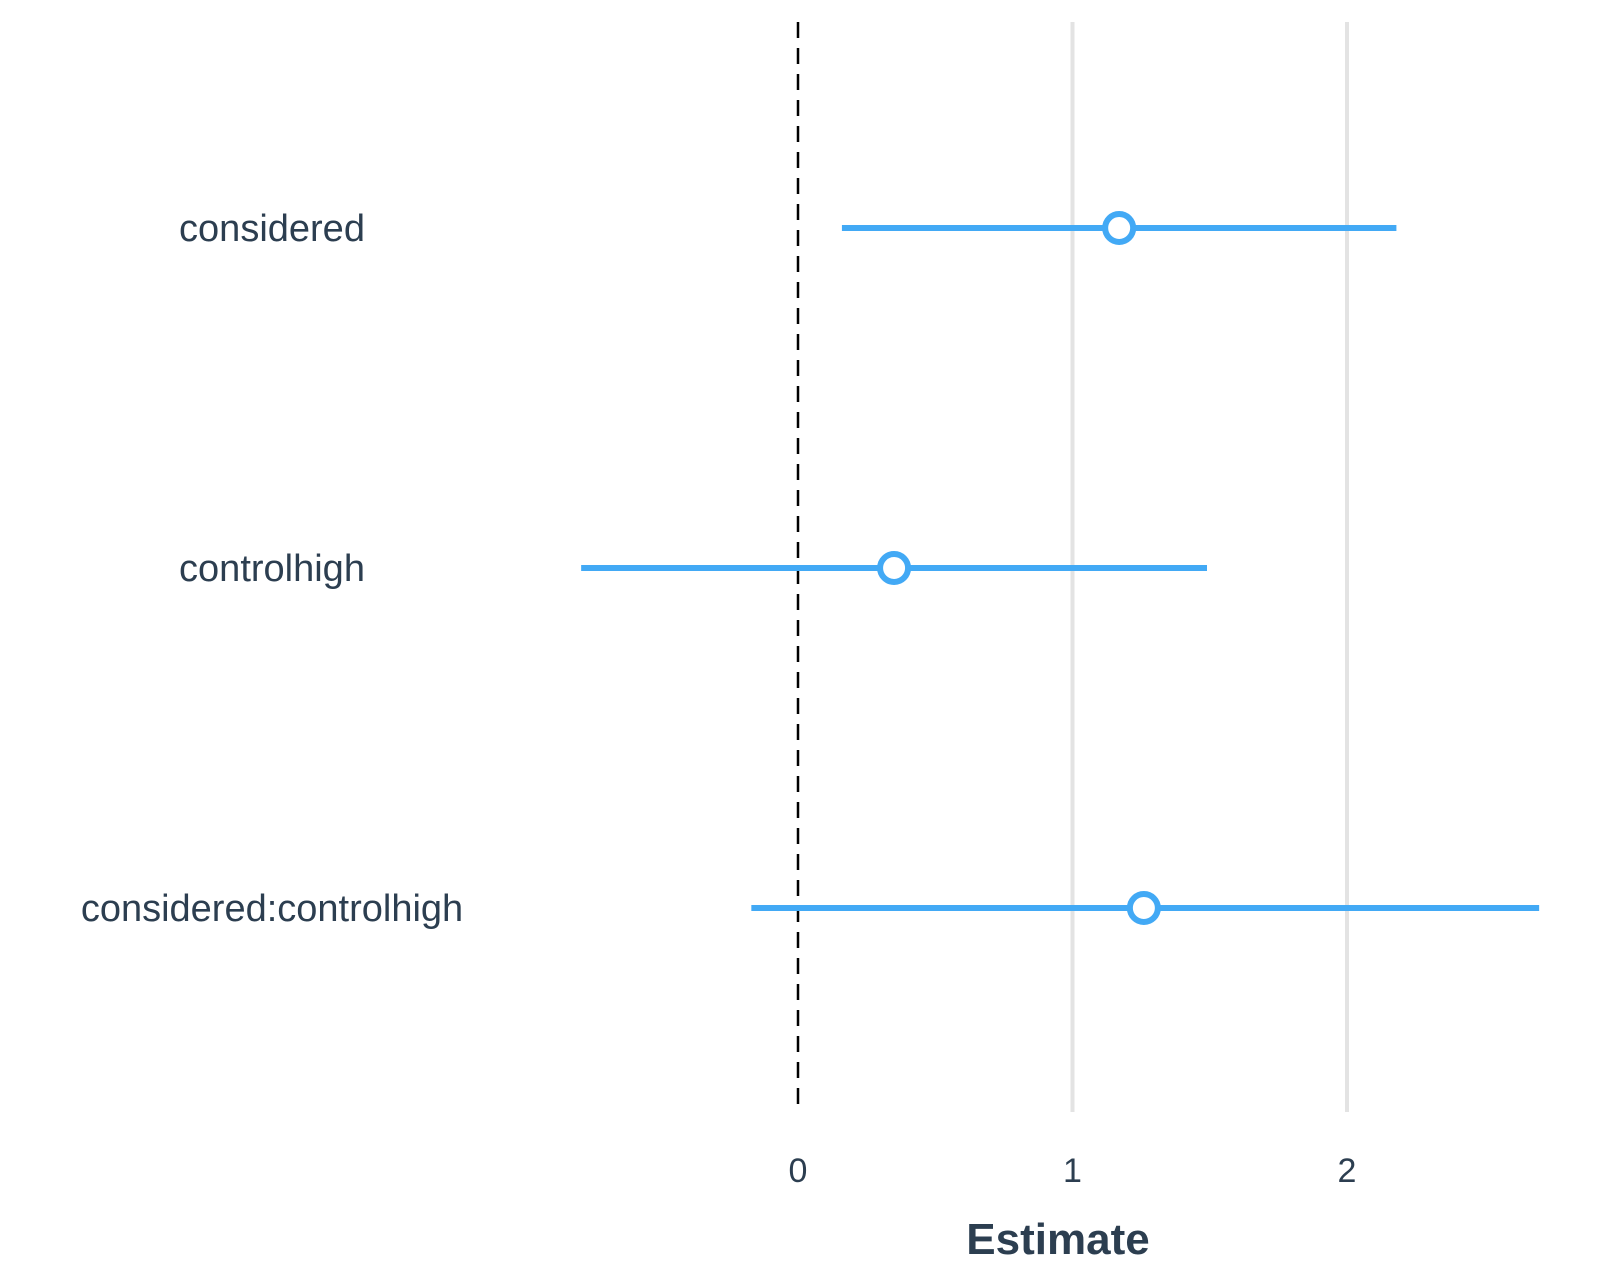 This screenshot has height=1280, width=1600. I want to click on estimate-point-considered, so click(1119, 228).